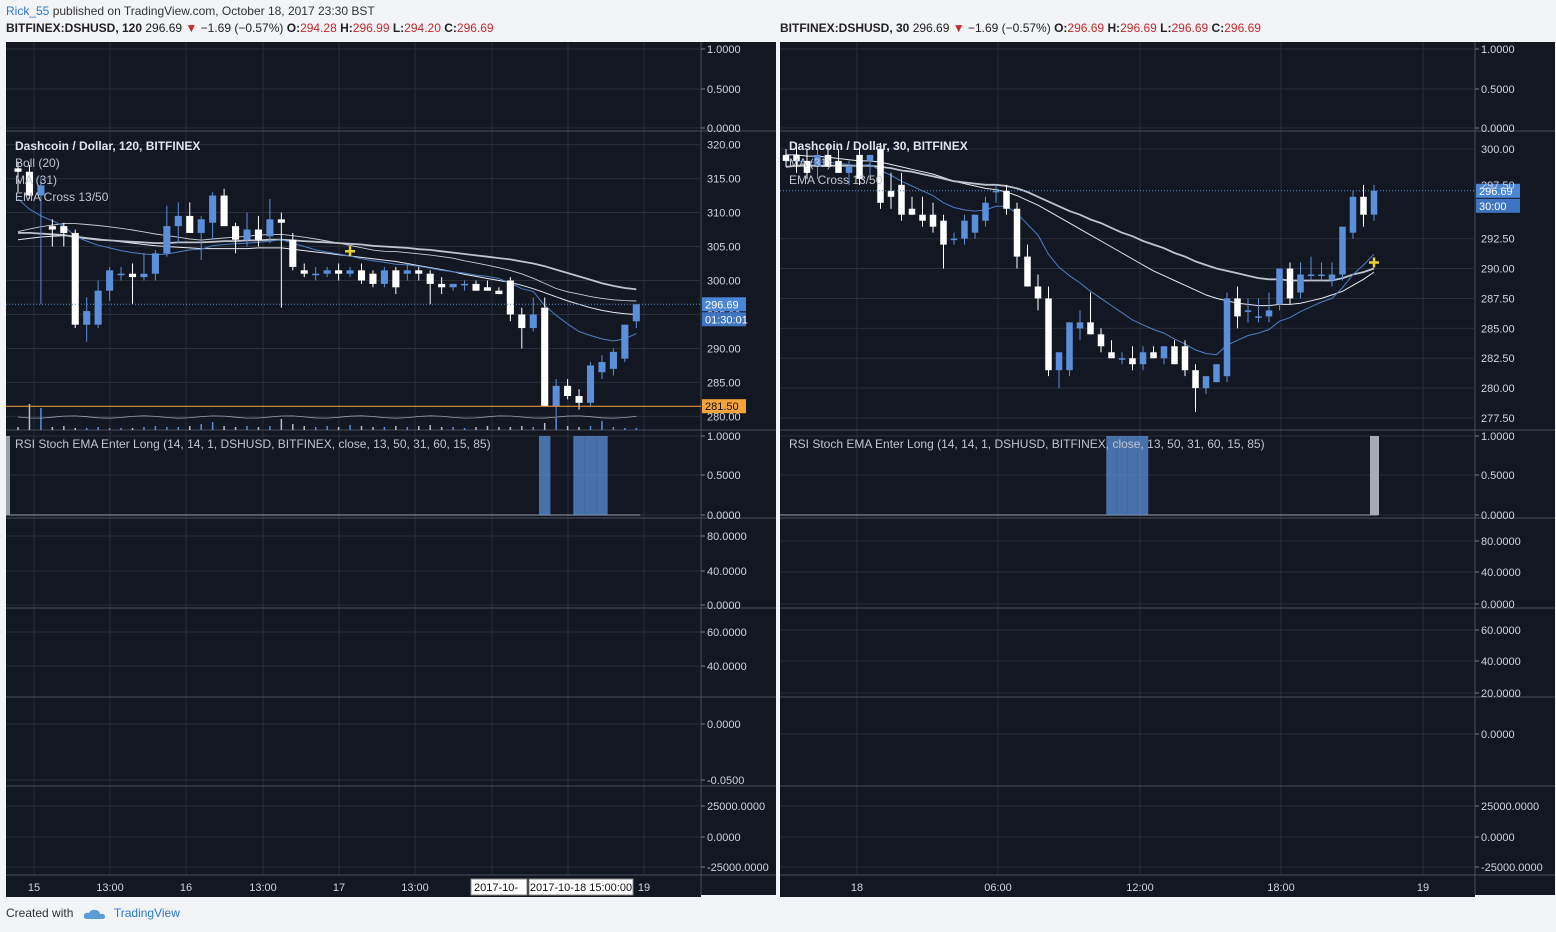 The height and width of the screenshot is (932, 1556). Describe the element at coordinates (74, 28) in the screenshot. I see `legend-symbol: BITFINEX:DSHUSD, 120` at that location.